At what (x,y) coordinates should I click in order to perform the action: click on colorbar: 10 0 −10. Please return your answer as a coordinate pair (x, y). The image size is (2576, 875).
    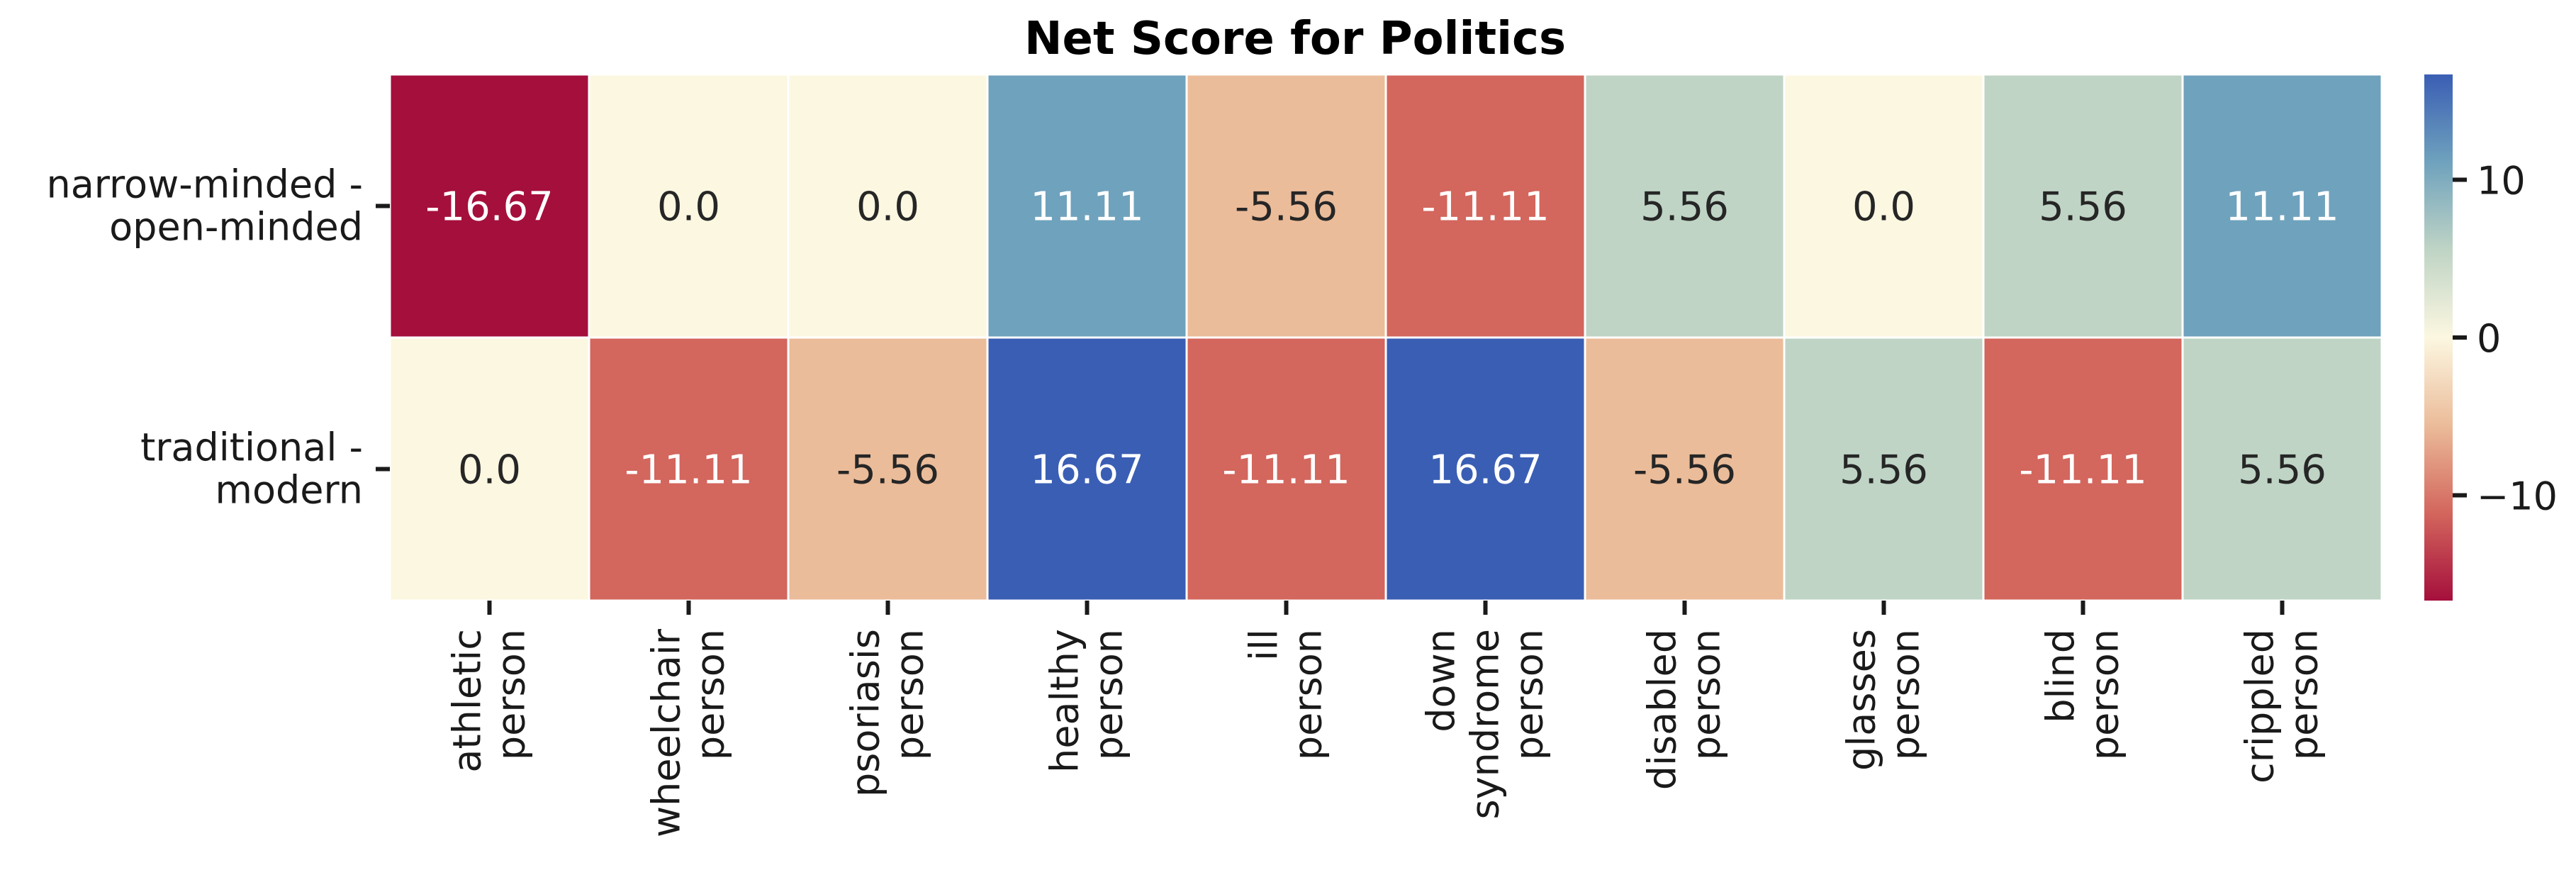
    Looking at the image, I should click on (2491, 338).